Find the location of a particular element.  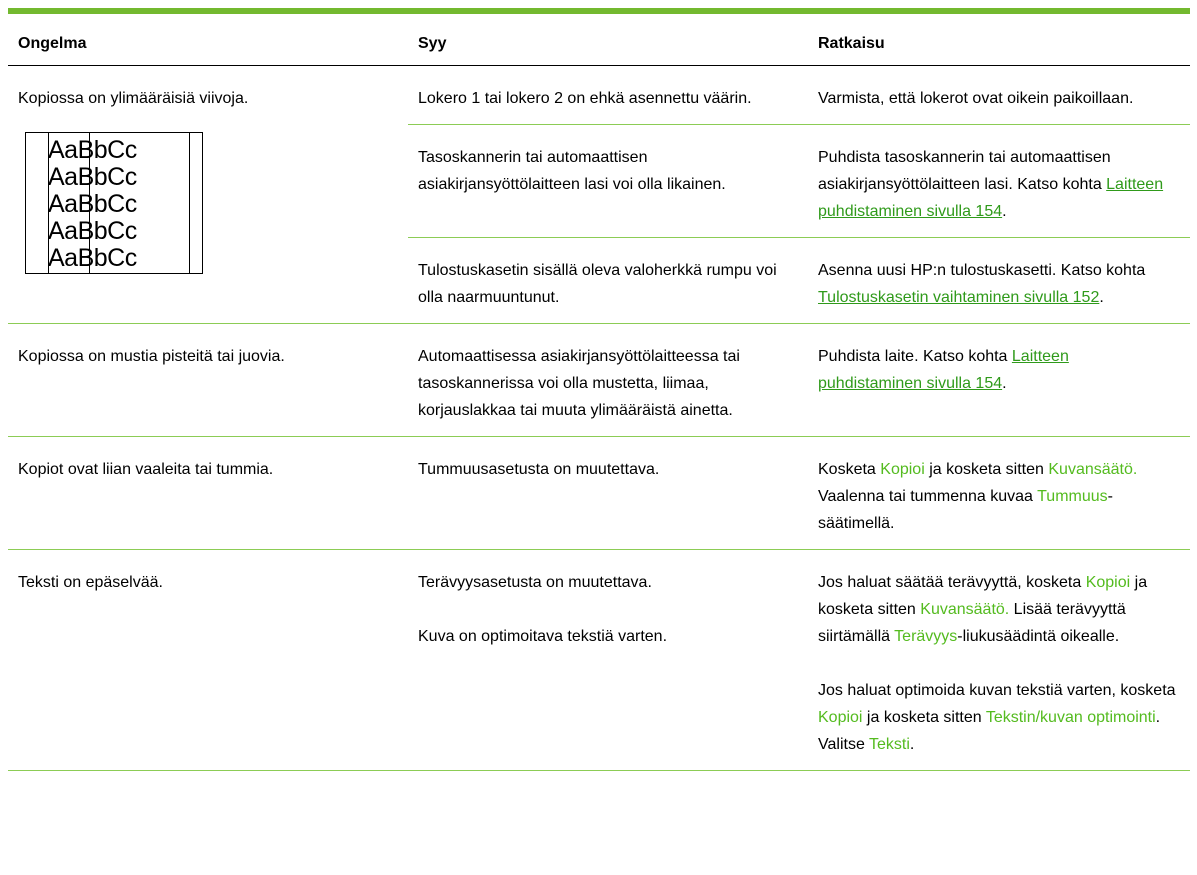

column-header: Ongelma is located at coordinates (208, 40).